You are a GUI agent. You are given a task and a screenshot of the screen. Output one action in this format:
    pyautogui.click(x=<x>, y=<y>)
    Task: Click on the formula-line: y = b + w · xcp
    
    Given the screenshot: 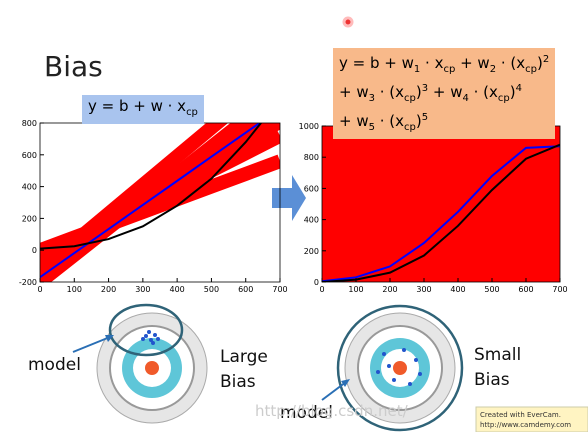 What is the action you would take?
    pyautogui.click(x=143, y=109)
    